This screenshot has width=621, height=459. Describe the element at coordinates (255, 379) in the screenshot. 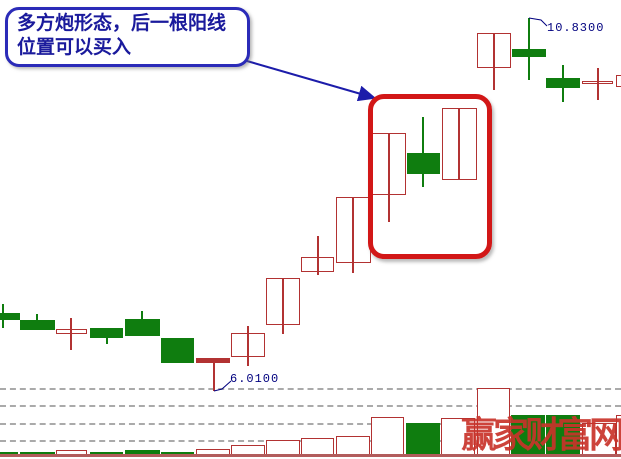

I see `low-price-label: 6.0100` at that location.